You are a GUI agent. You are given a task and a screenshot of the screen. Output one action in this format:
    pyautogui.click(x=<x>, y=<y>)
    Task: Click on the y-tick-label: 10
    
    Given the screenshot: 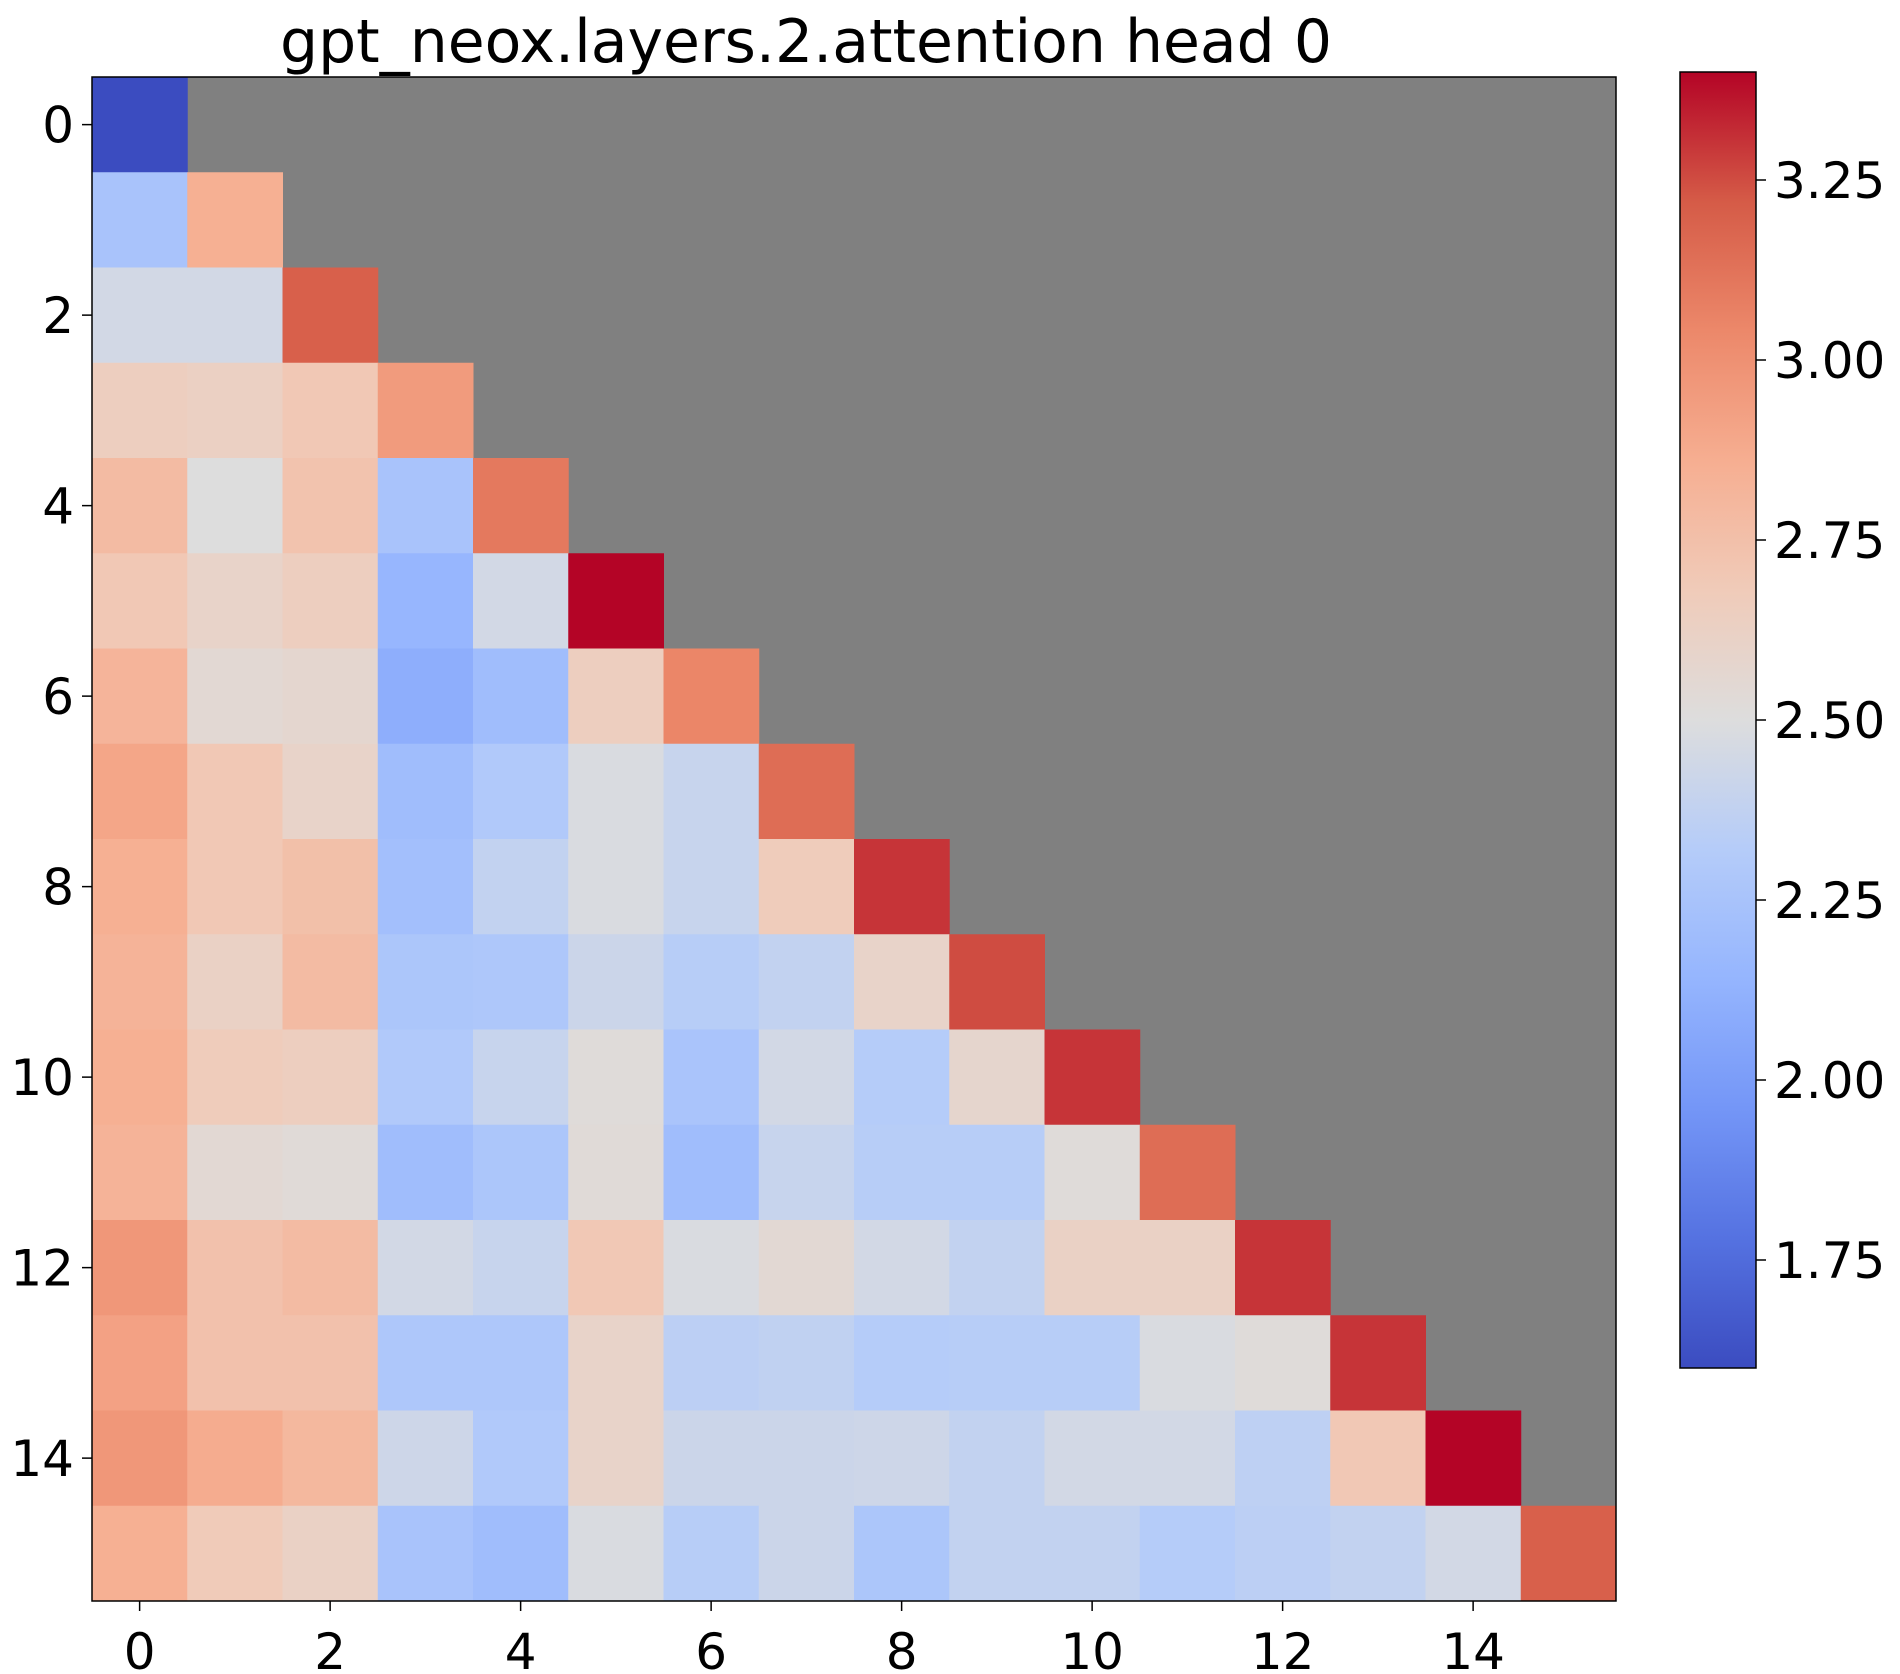 What is the action you would take?
    pyautogui.click(x=42, y=1078)
    